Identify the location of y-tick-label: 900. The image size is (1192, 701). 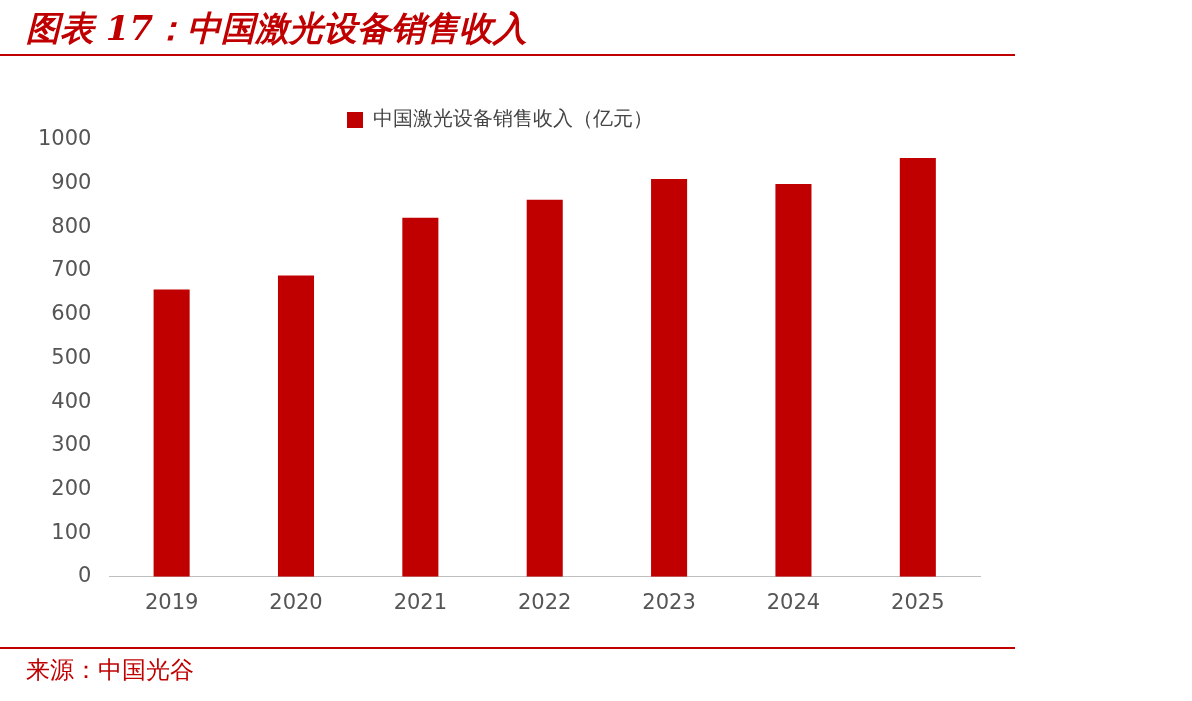
(71, 182).